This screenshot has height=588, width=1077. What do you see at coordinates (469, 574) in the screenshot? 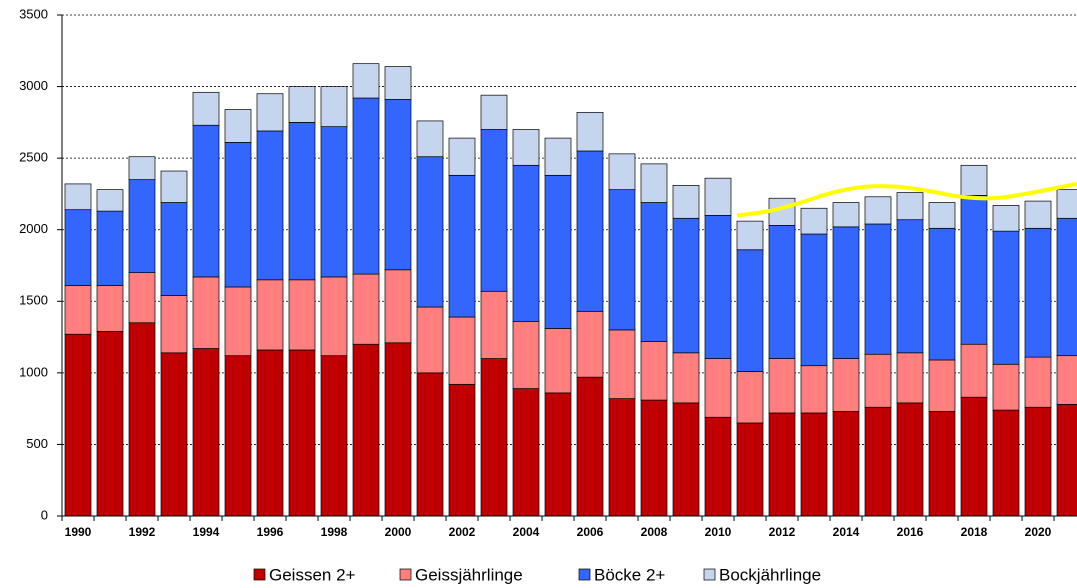
I see `legend-label: Geissjährlinge` at bounding box center [469, 574].